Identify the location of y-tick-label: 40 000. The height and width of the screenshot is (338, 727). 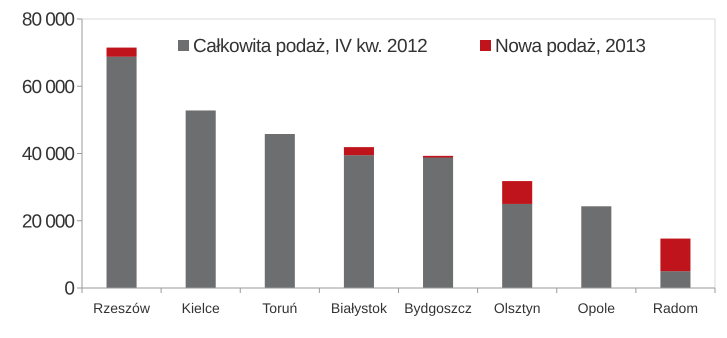
(48, 155).